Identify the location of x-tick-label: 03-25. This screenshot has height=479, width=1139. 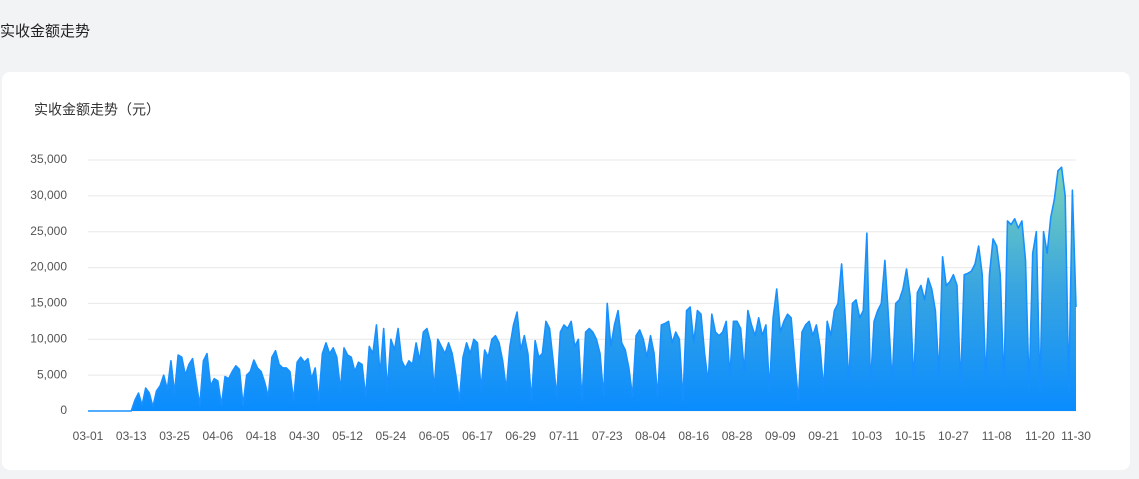
(174, 436).